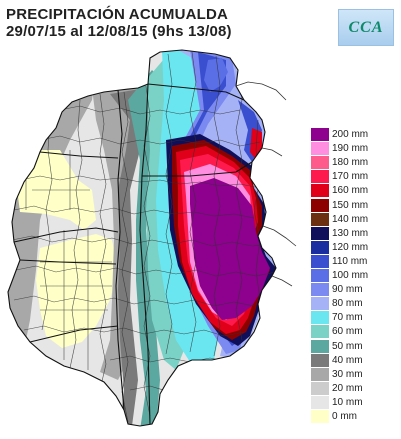  Describe the element at coordinates (350, 149) in the screenshot. I see `legend-label: 190 mm` at that location.